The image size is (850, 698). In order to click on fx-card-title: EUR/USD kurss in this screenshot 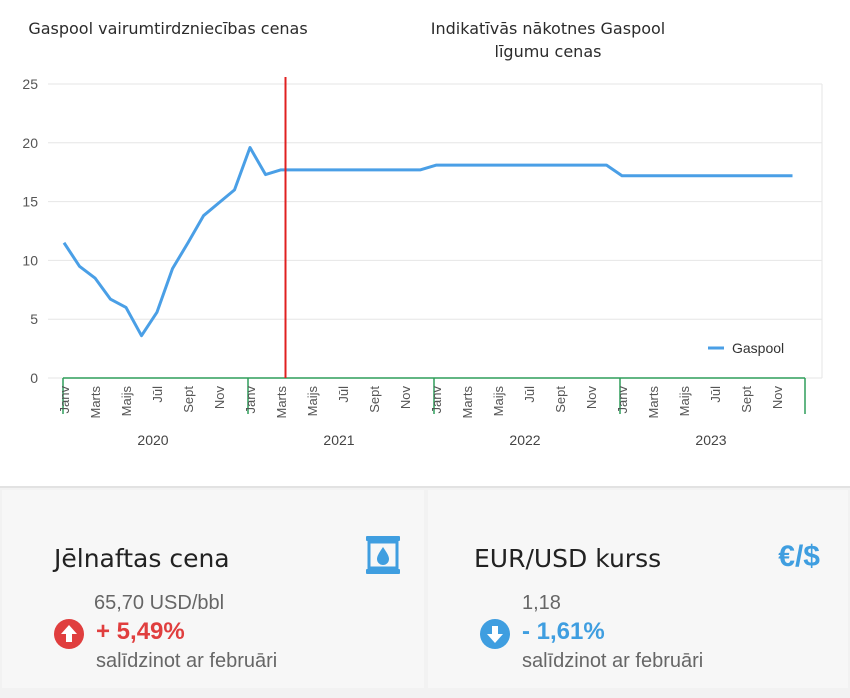, I will do `click(568, 558)`.